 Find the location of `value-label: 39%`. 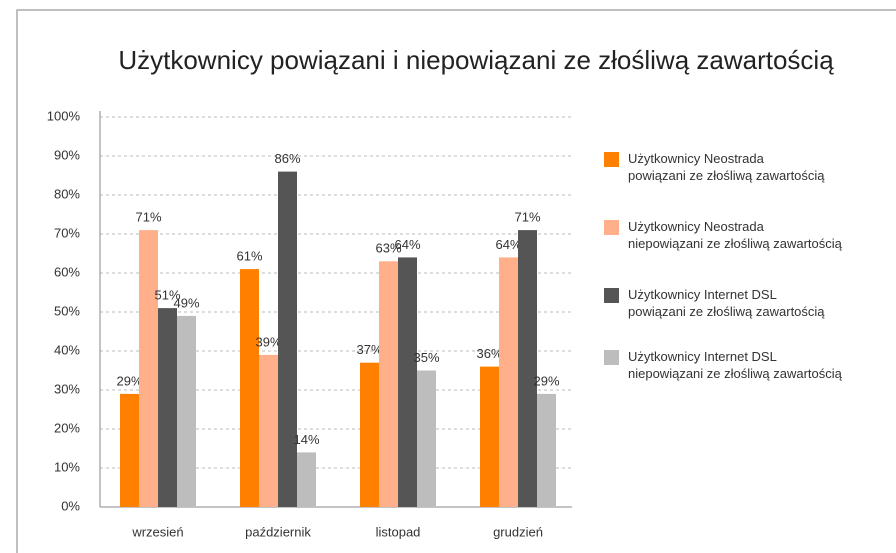

value-label: 39% is located at coordinates (268, 341).